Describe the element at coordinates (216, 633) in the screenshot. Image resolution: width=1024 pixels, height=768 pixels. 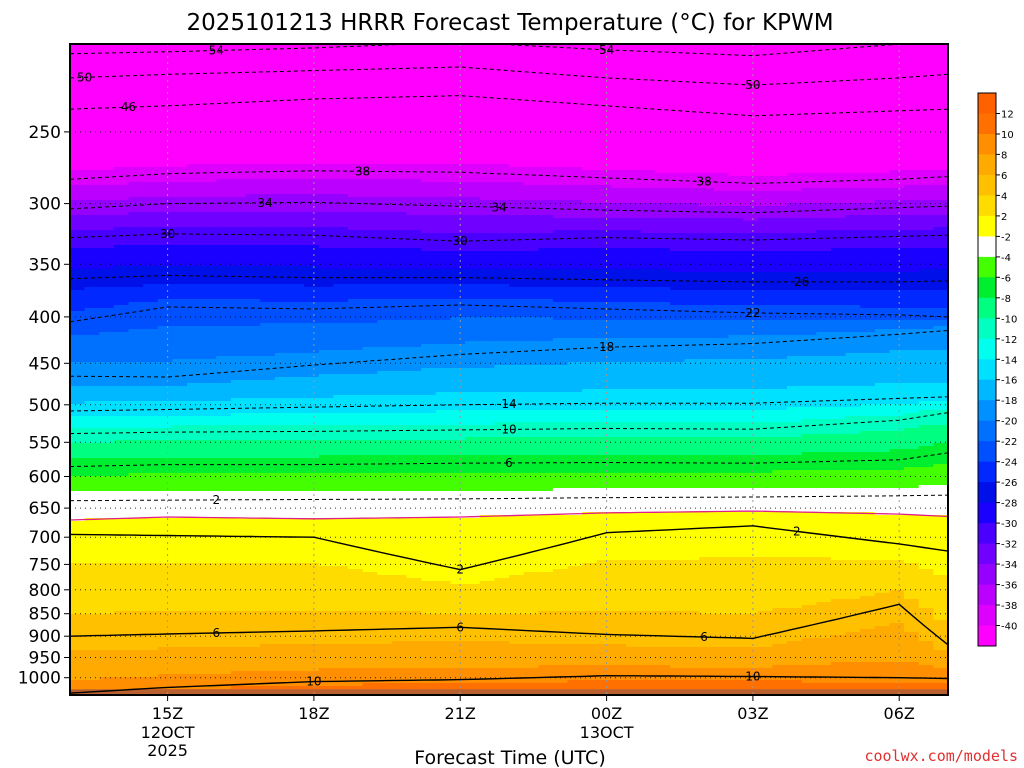
I see `isotherm-label: 6` at that location.